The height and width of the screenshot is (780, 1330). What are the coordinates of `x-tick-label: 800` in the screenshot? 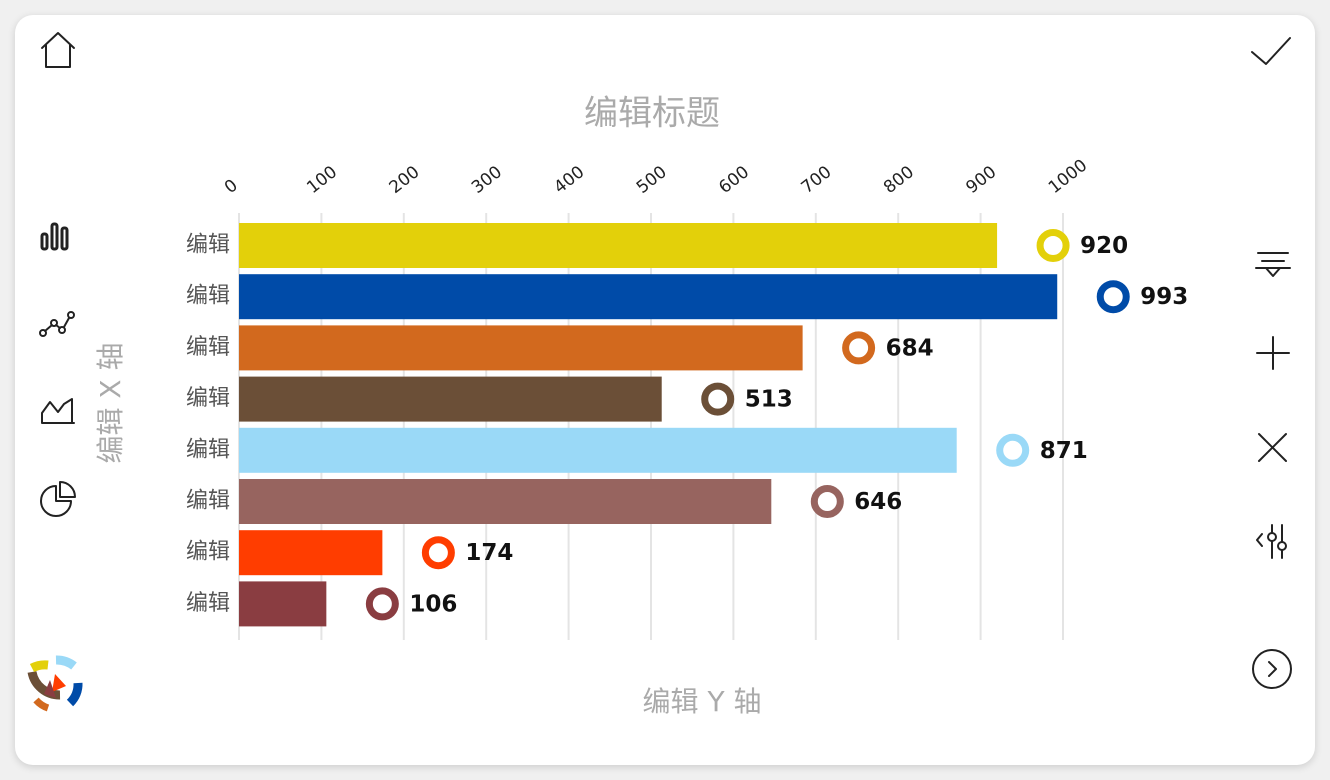 It's located at (899, 180).